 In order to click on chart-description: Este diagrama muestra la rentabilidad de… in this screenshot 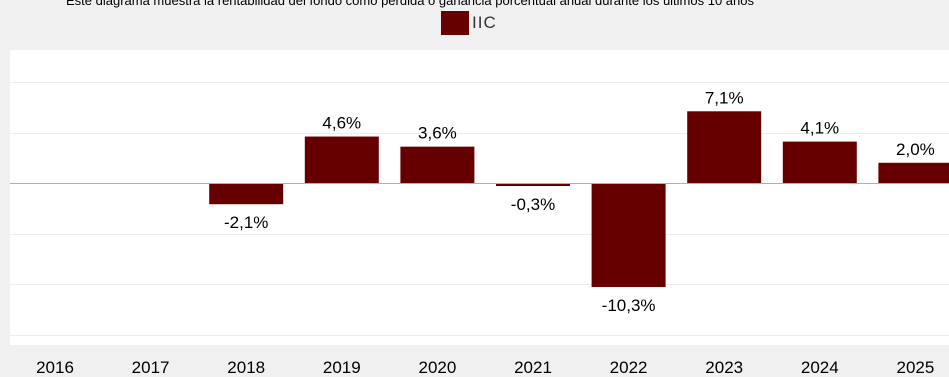, I will do `click(410, 4)`.